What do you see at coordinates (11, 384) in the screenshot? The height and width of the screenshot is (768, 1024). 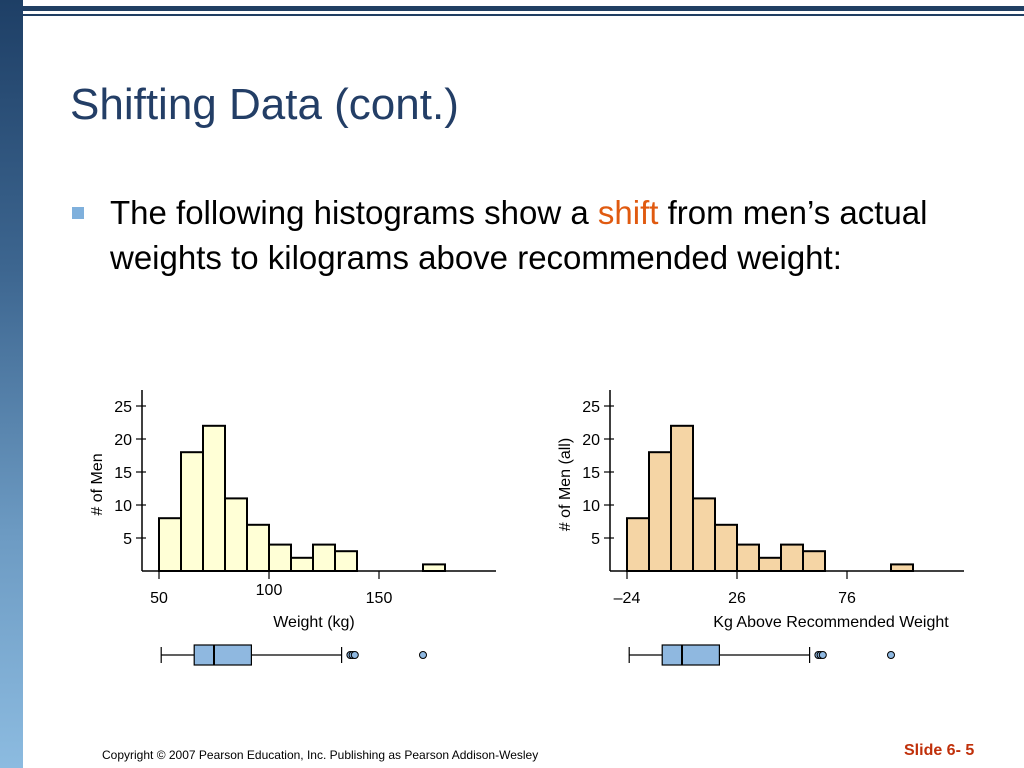 I see `left-accent-bar` at bounding box center [11, 384].